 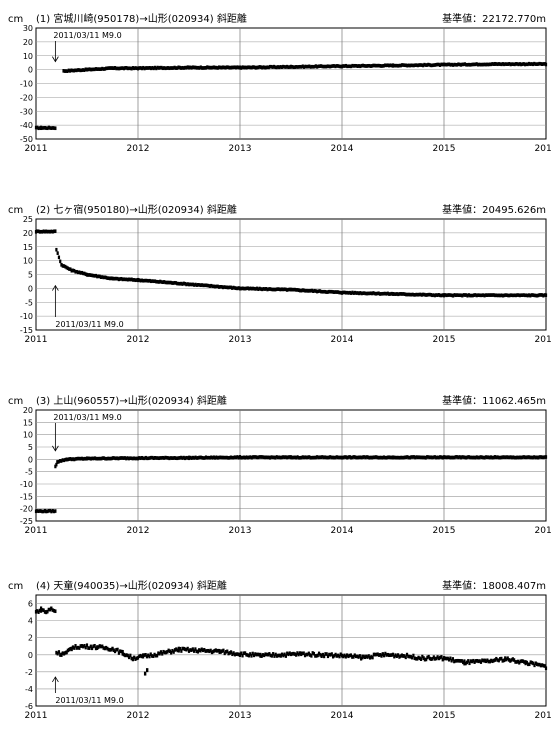 I want to click on y-tick-label: -30, so click(x=26, y=111).